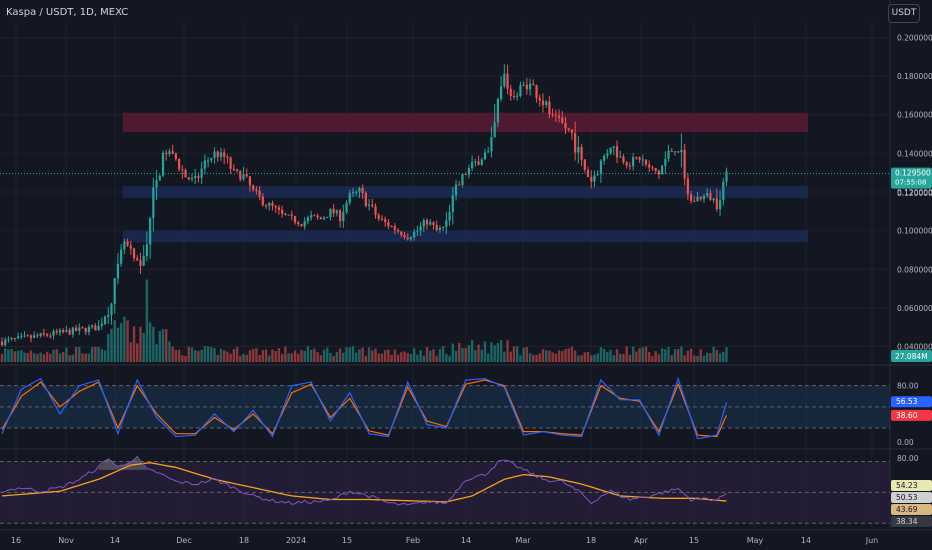 The width and height of the screenshot is (932, 550). I want to click on stoch-k-label: 56.53, so click(907, 401).